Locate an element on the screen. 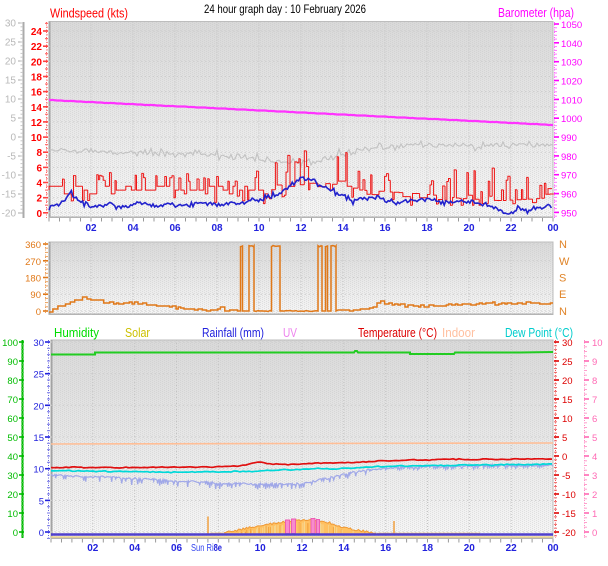  svg-text: 6 is located at coordinates (39, 168).